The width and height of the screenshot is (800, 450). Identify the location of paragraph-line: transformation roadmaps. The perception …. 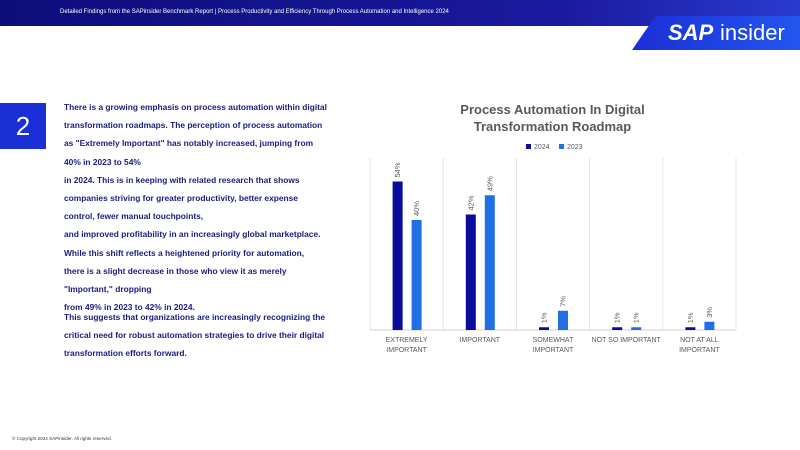
(193, 125).